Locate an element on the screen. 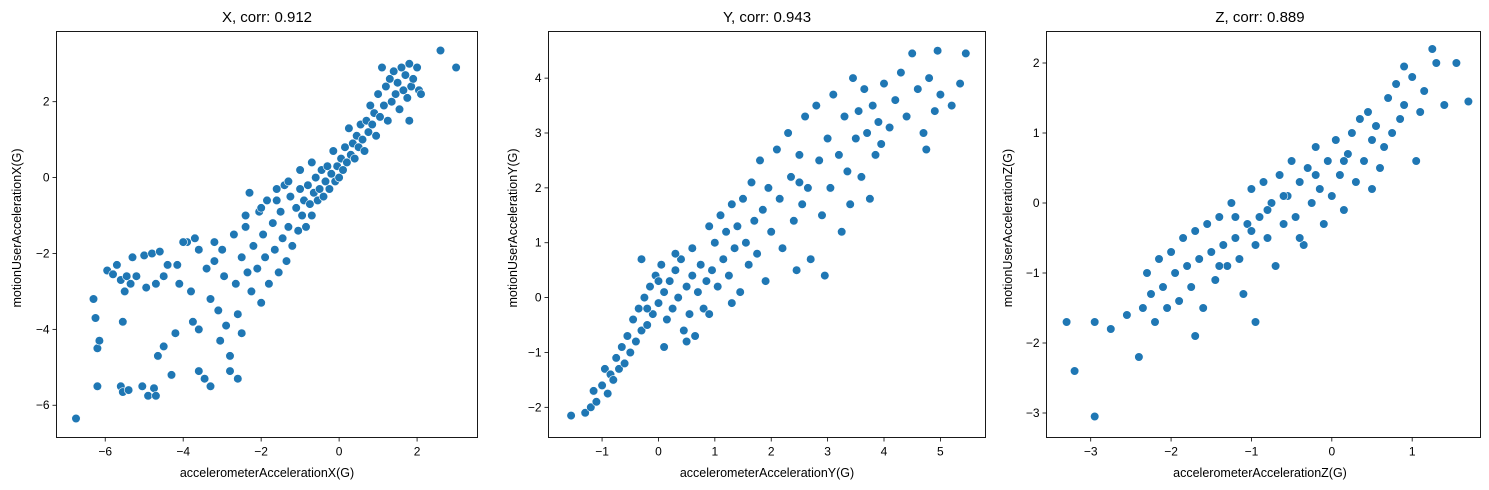  chart-title: X, corr: 0.912 is located at coordinates (267, 17).